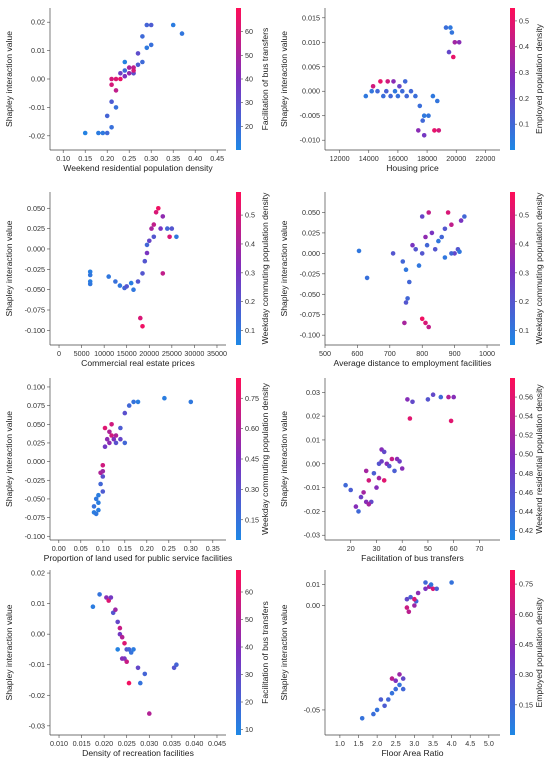  What do you see at coordinates (313, 416) in the screenshot?
I see `y-tick-label: 0.02` at bounding box center [313, 416].